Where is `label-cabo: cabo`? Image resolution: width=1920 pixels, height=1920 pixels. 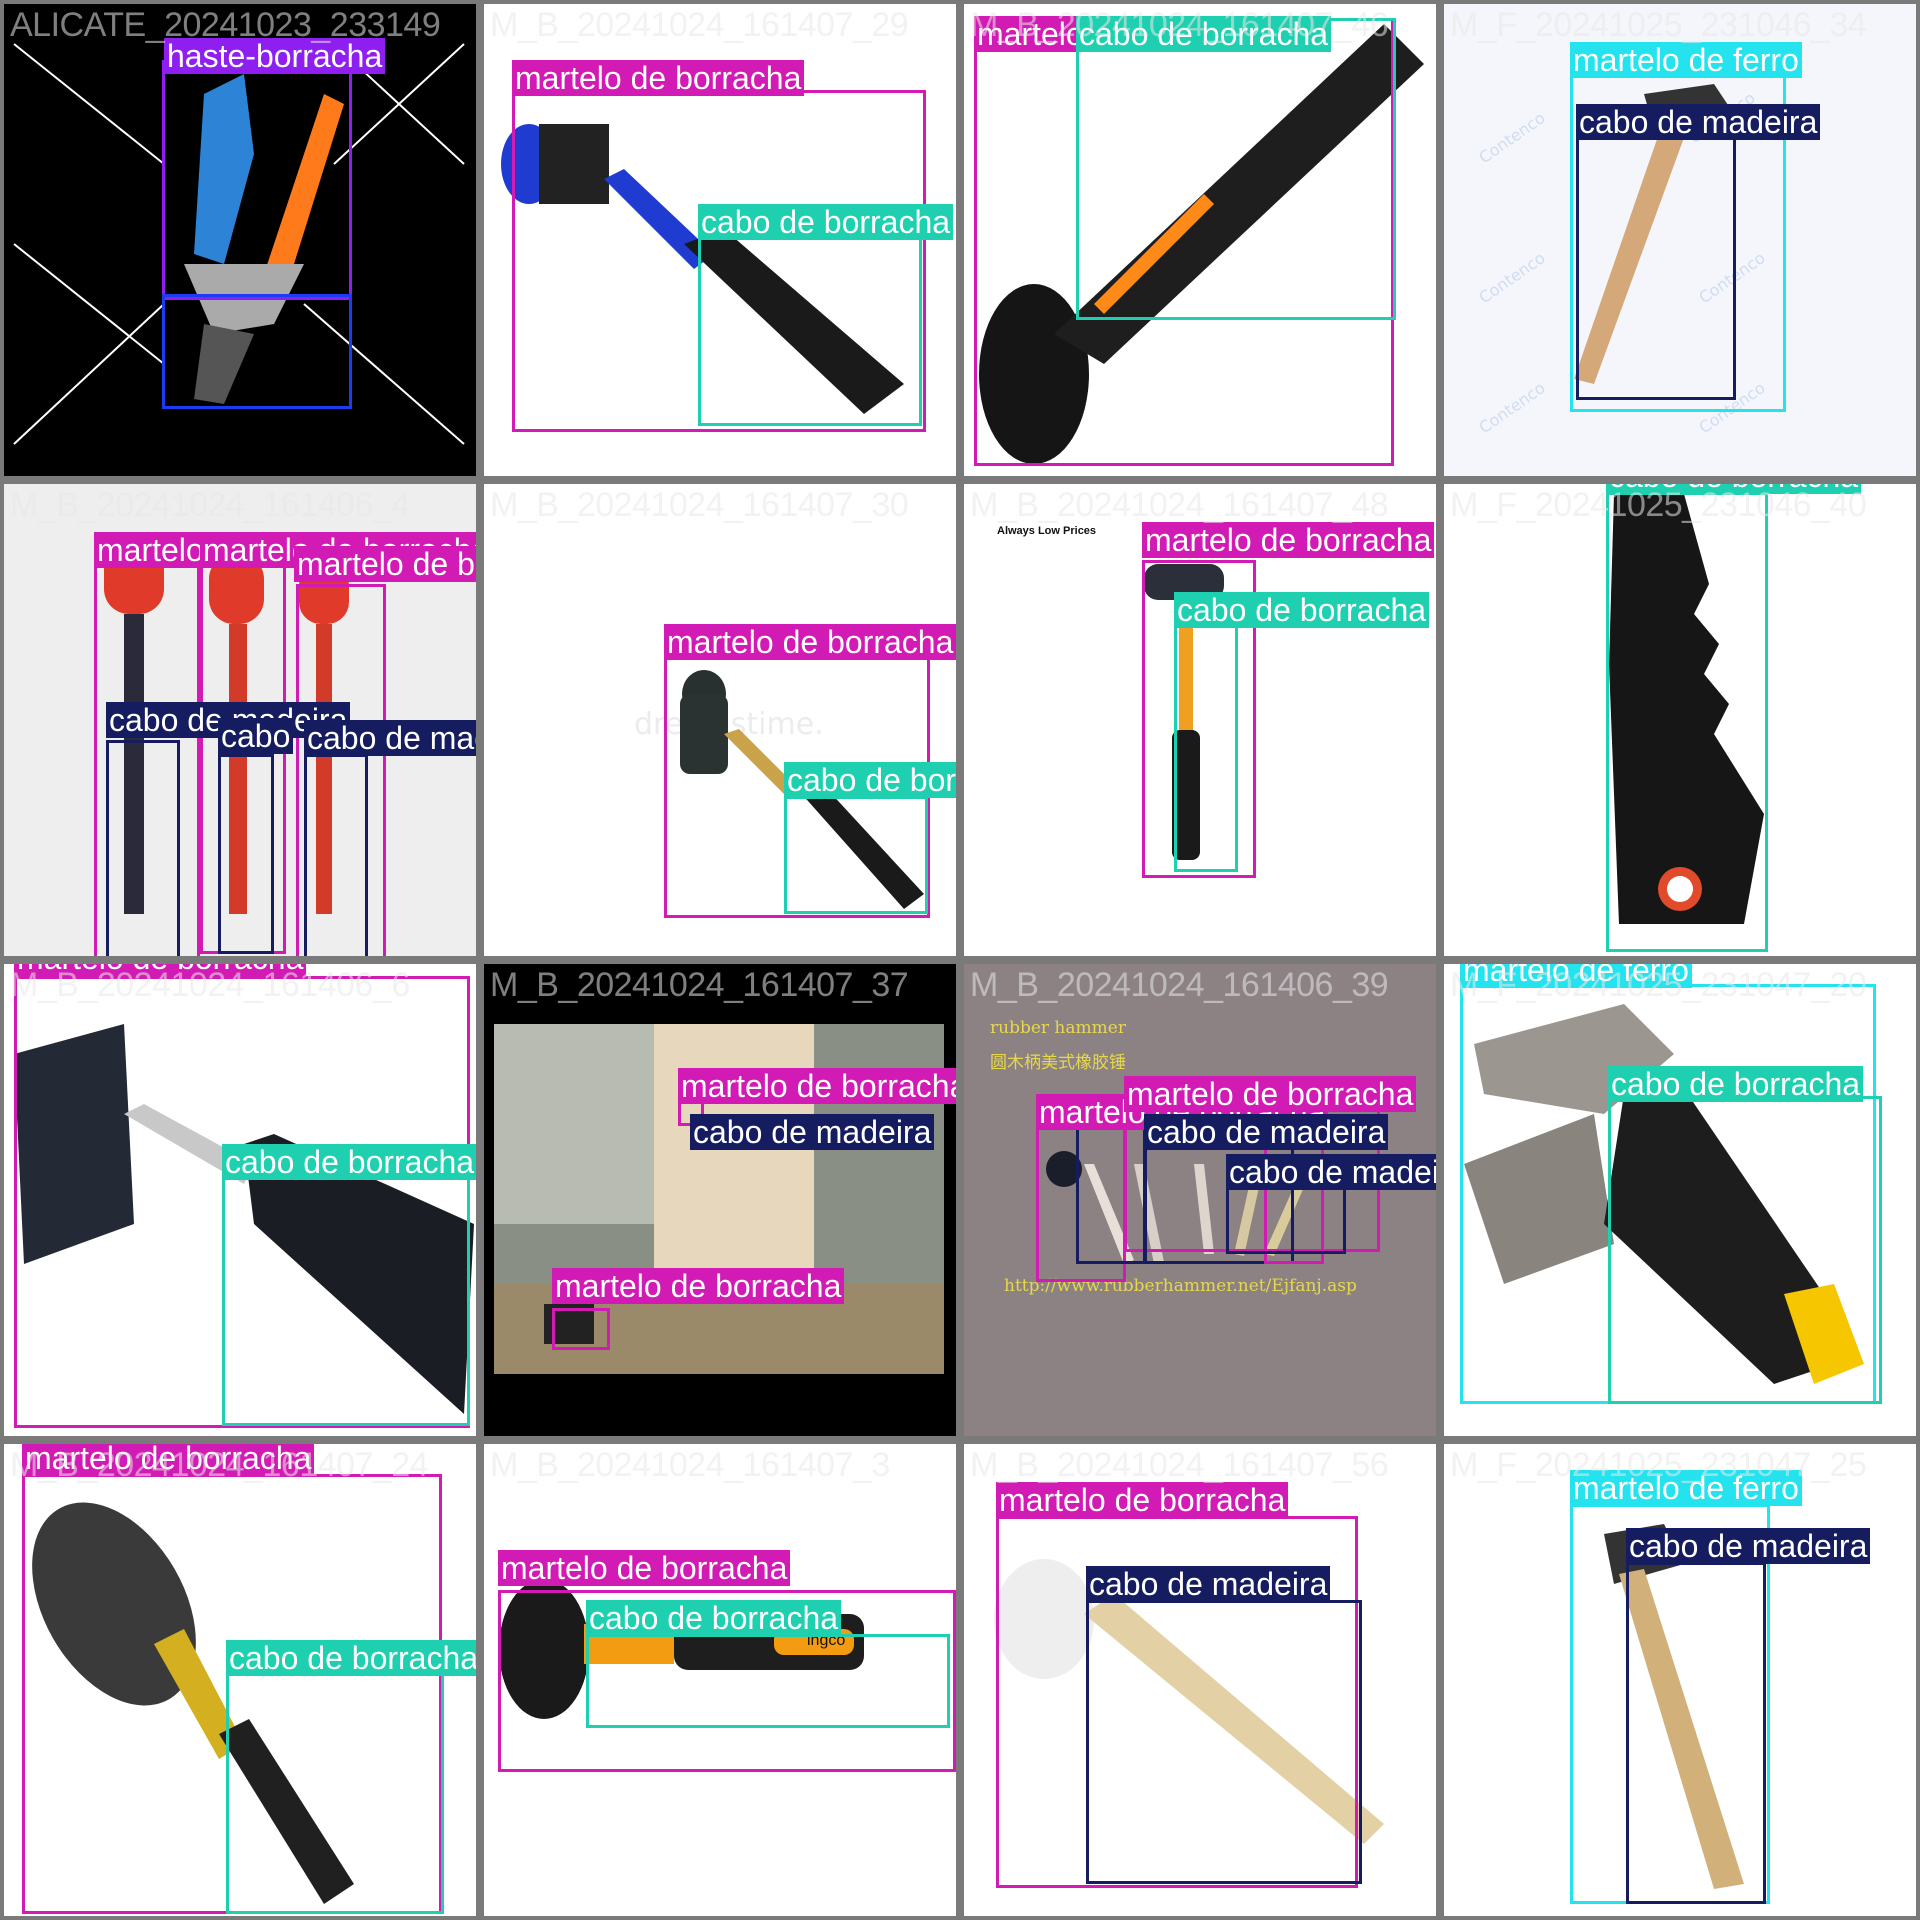 label-cabo: cabo is located at coordinates (256, 736).